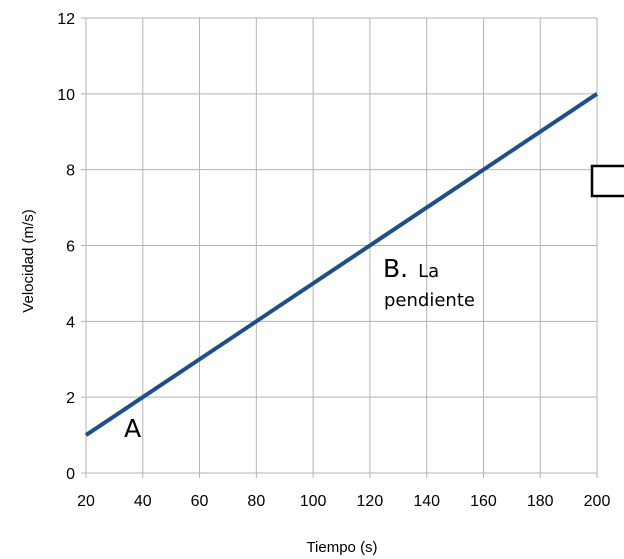 The image size is (624, 559). What do you see at coordinates (28, 260) in the screenshot?
I see `y-axis-title: Velocidad (m/s)` at bounding box center [28, 260].